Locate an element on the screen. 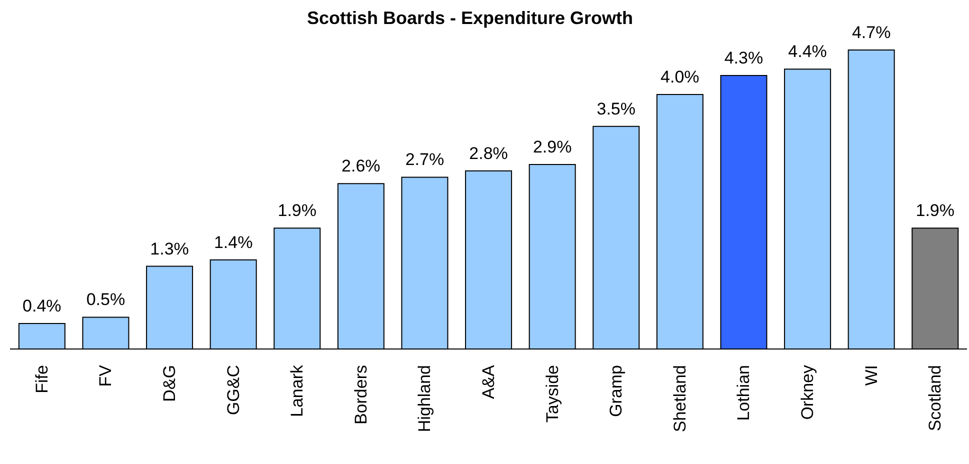  data-label: 1.3% is located at coordinates (169, 248).